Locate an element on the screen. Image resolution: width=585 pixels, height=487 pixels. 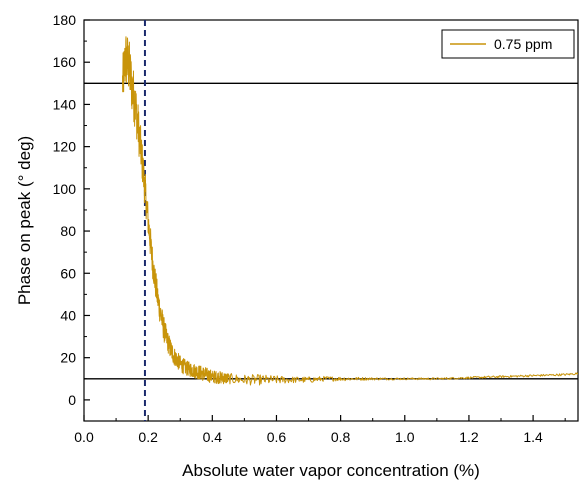
y-tick-label: 180 is located at coordinates (65, 20).